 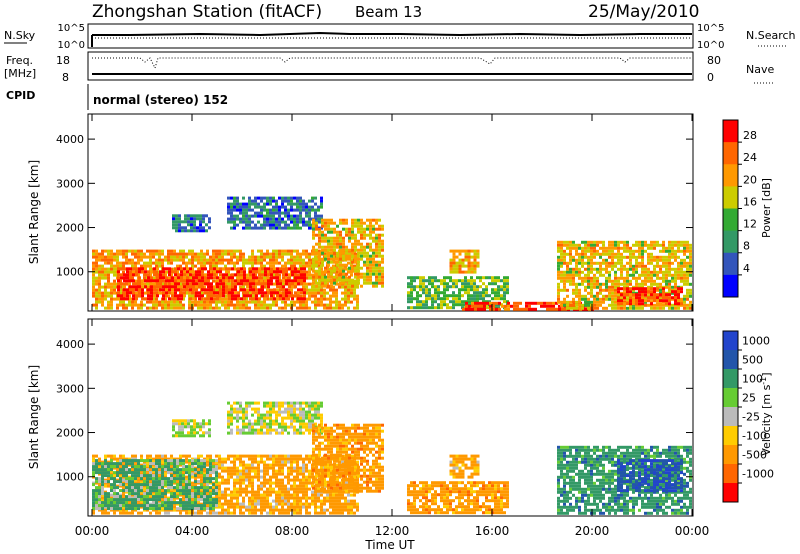 What do you see at coordinates (710, 45) in the screenshot?
I see `nsearch-tick-low: 10^0` at bounding box center [710, 45].